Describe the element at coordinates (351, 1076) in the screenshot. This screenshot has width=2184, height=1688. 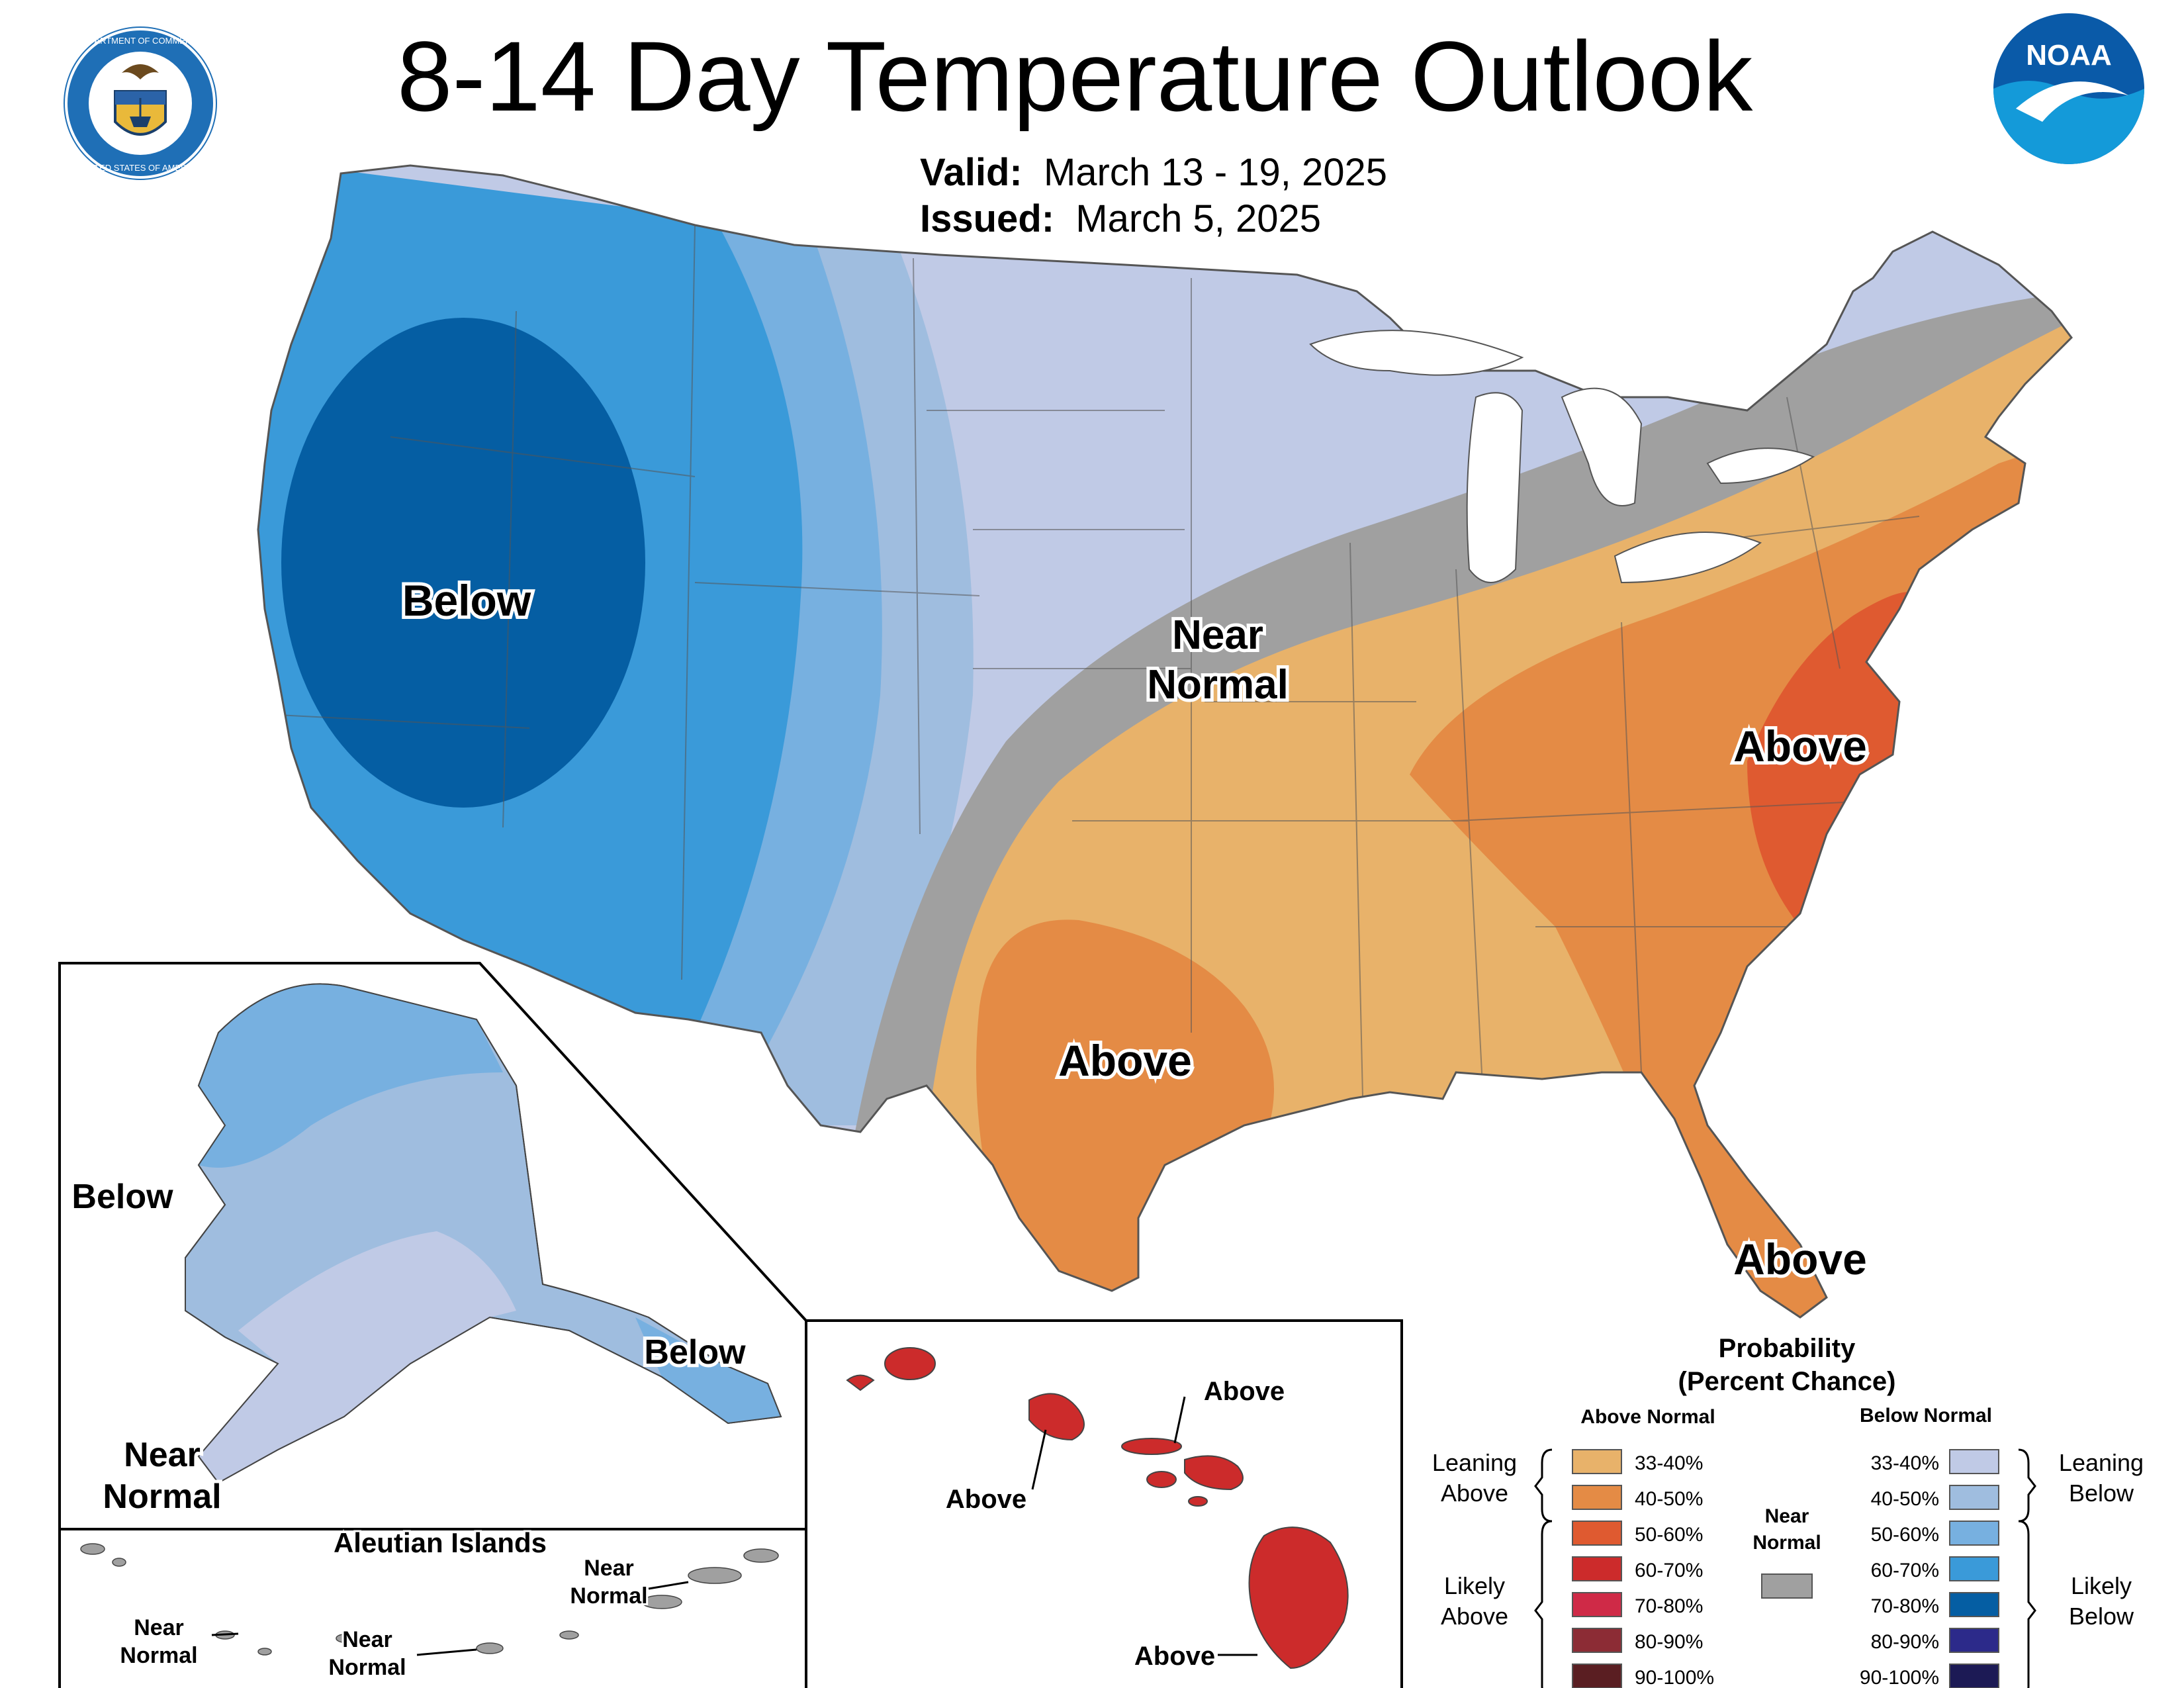
I see `alaska-below-west` at that location.